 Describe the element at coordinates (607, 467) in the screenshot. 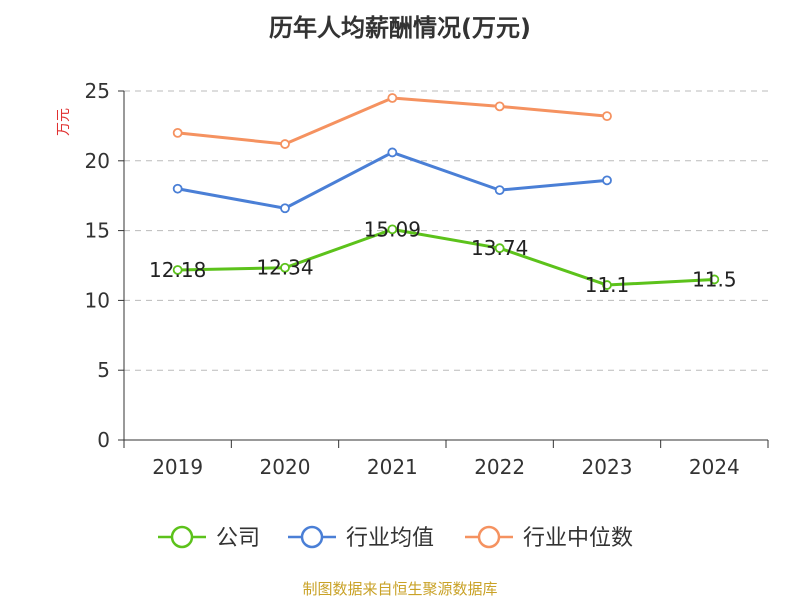

I see `x-tick-label: 2023` at that location.